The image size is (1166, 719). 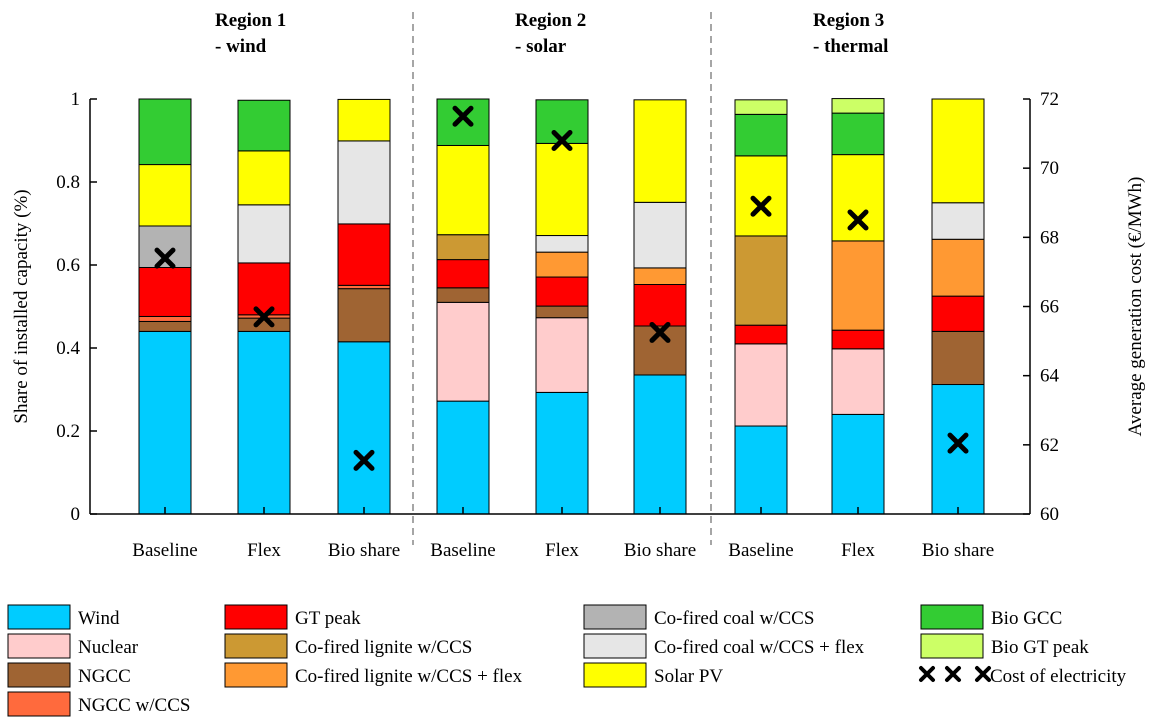 I want to click on y2-tick-label: 70, so click(x=1049, y=168).